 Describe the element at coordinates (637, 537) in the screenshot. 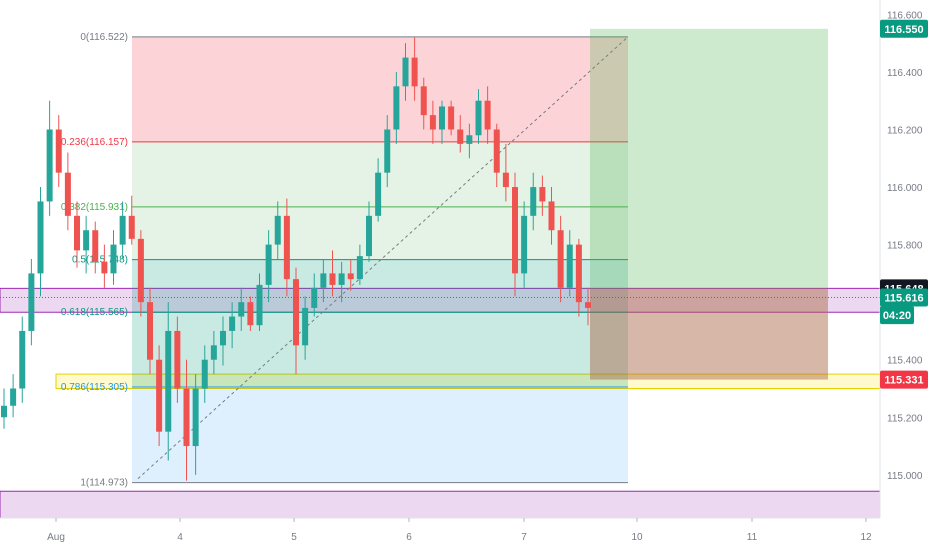

I see `time-tick-label: 10` at that location.